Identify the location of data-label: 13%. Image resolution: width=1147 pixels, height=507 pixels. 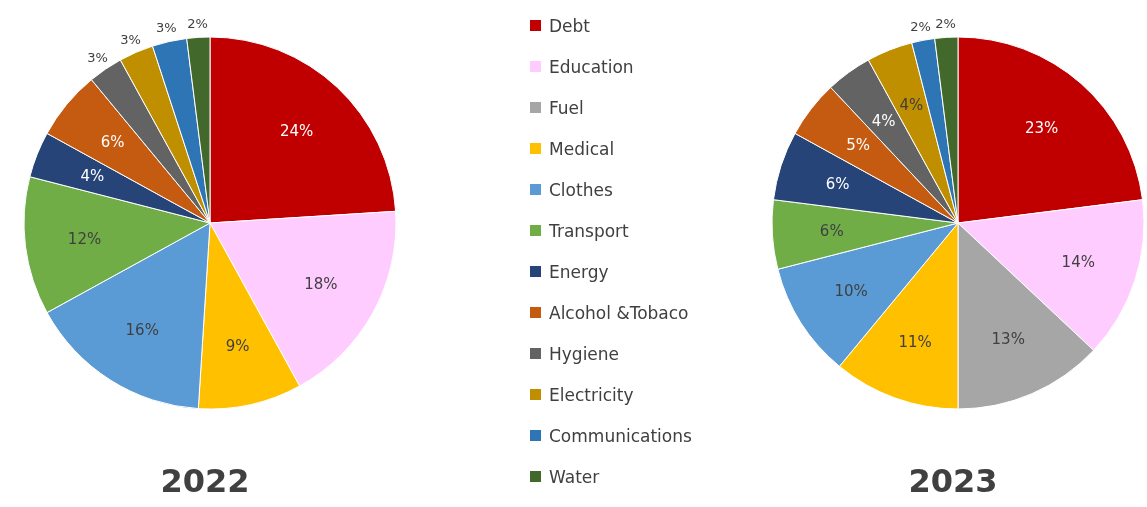
(1008, 339).